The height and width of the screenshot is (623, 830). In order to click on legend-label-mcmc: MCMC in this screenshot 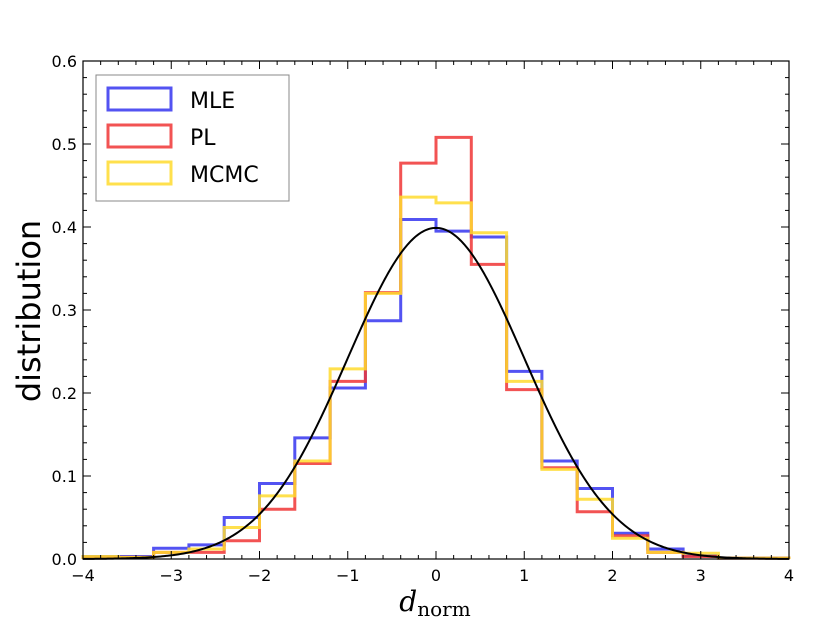, I will do `click(224, 175)`.